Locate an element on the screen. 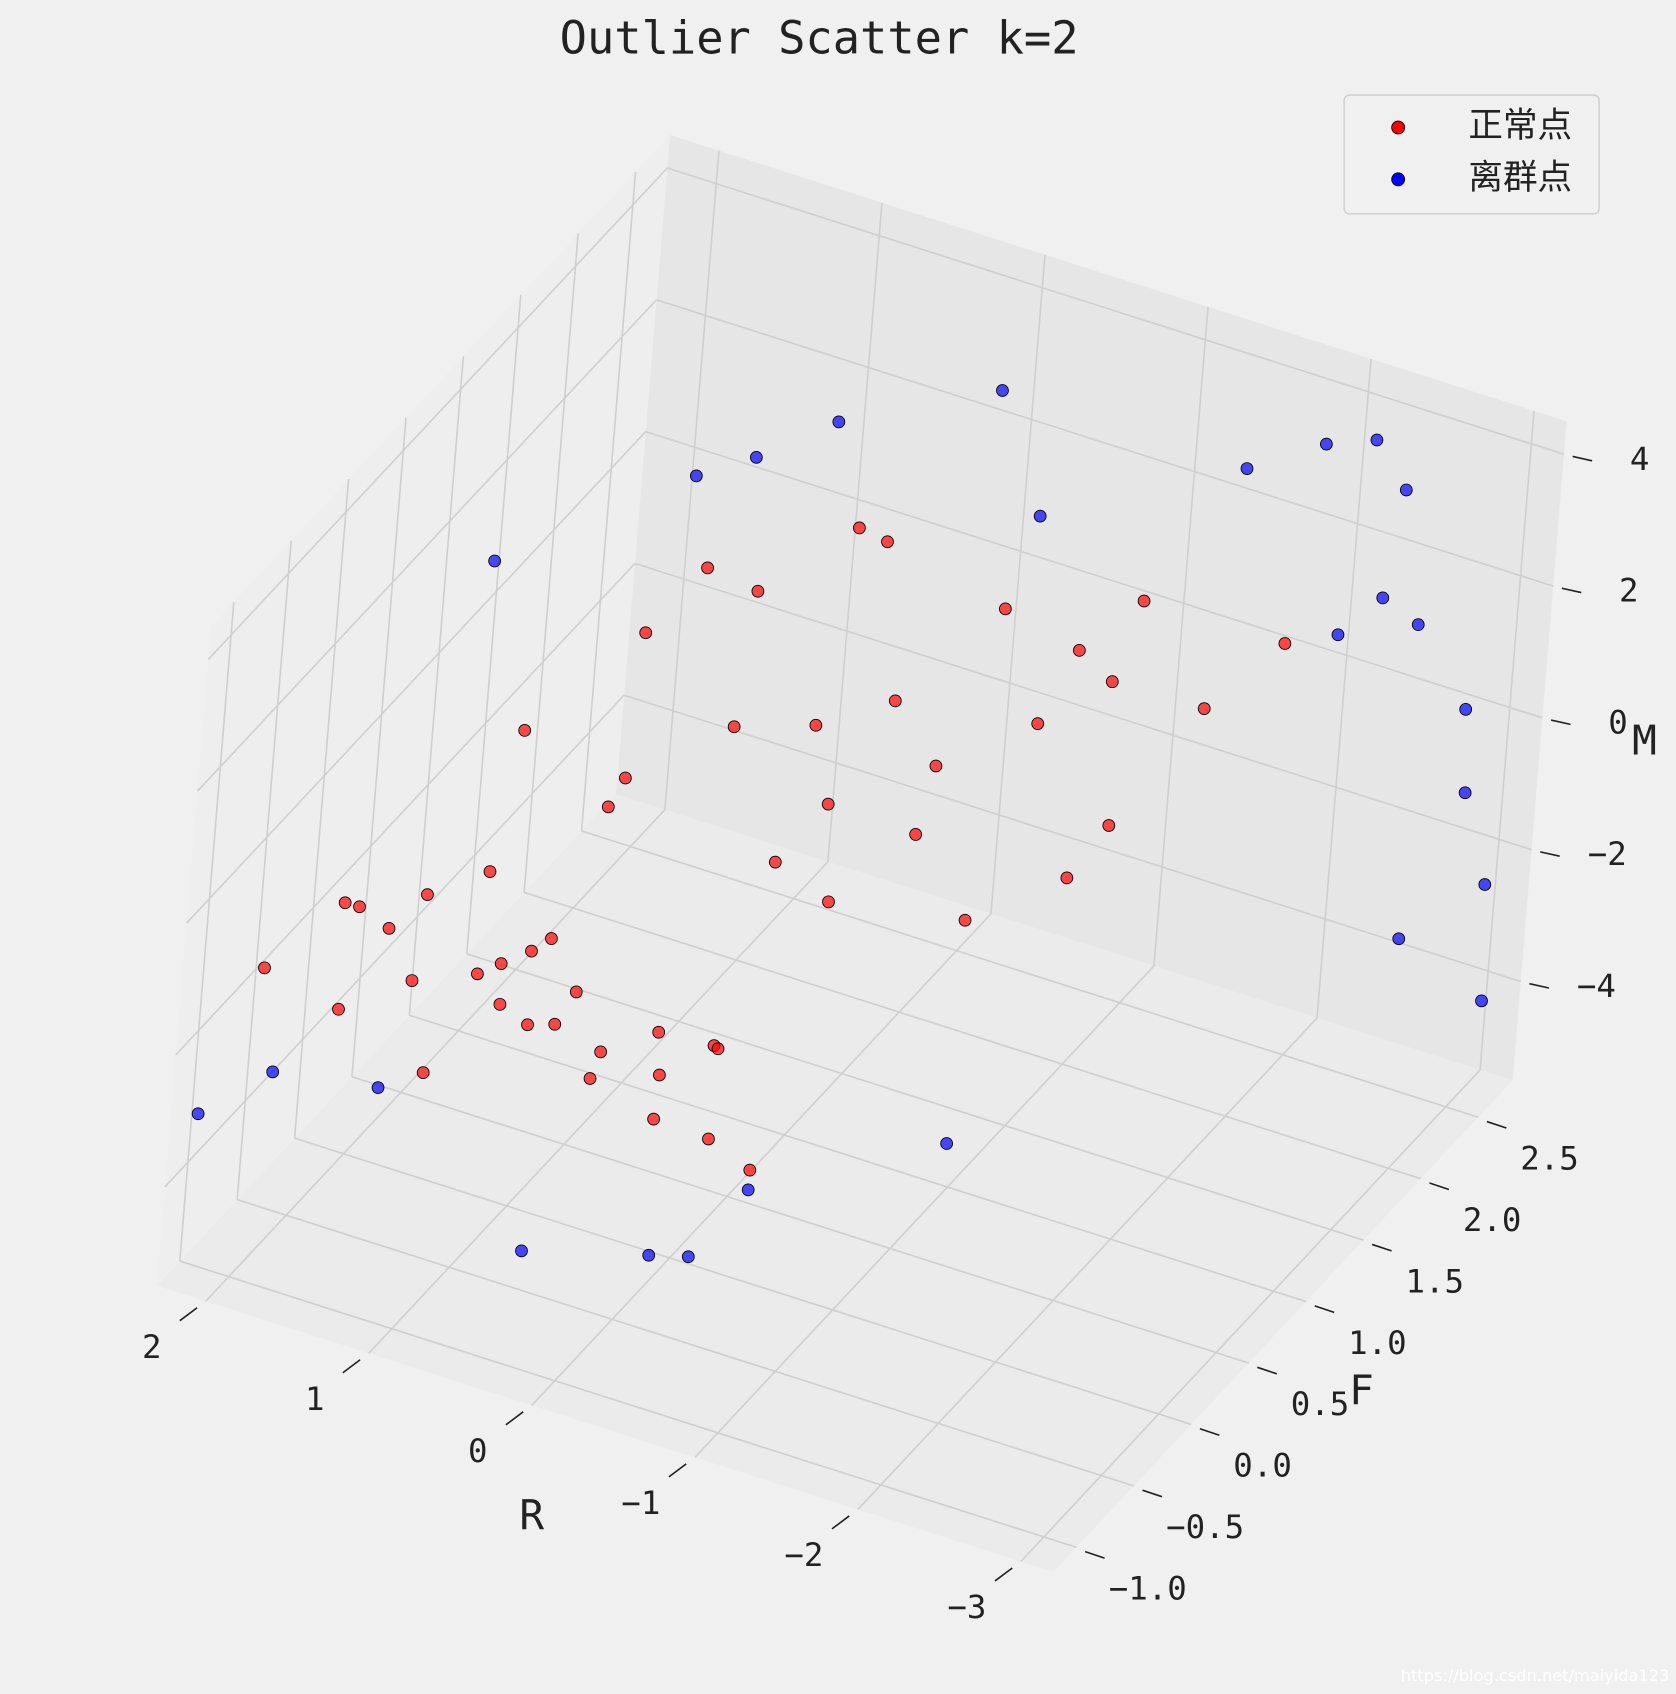  z-axis-label: M is located at coordinates (1644, 740).